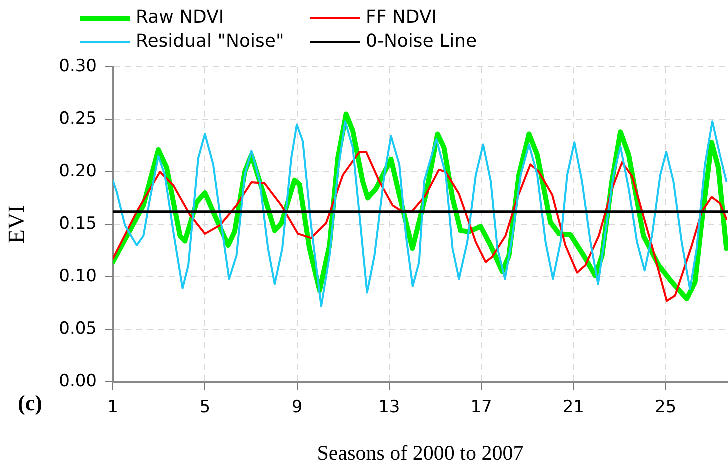 This screenshot has height=471, width=728. What do you see at coordinates (573, 408) in the screenshot?
I see `x-tick-label: 21` at bounding box center [573, 408].